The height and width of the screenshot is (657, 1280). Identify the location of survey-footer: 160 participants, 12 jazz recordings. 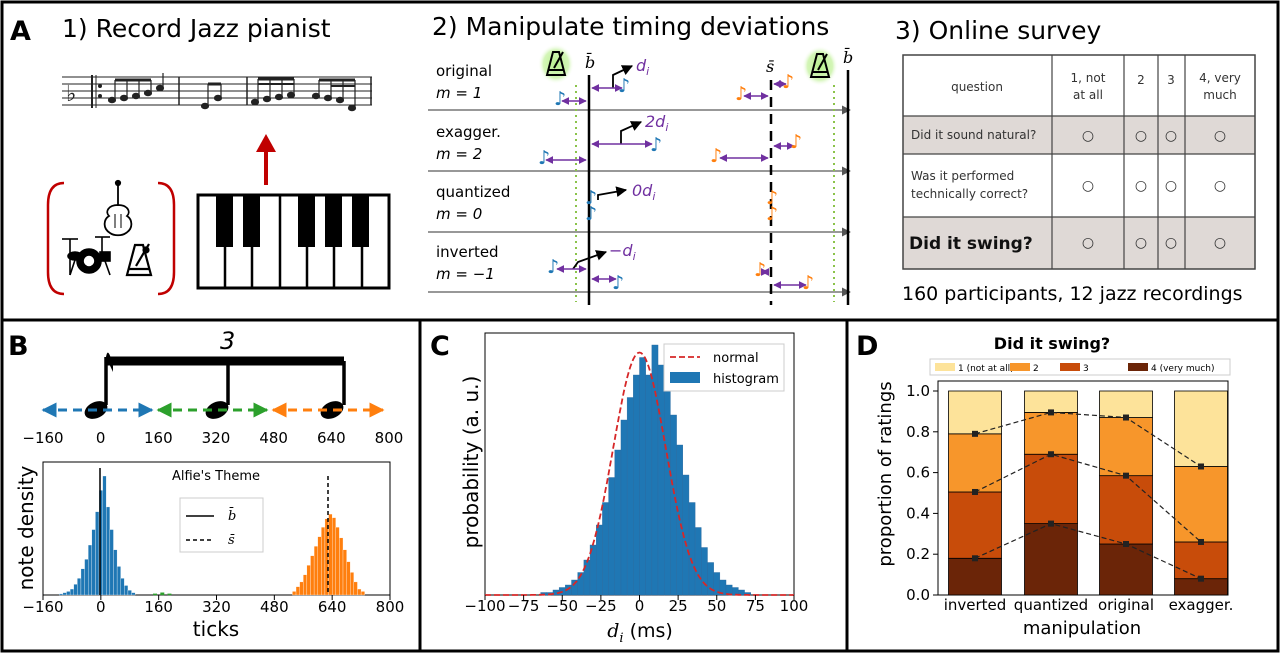
(1072, 294).